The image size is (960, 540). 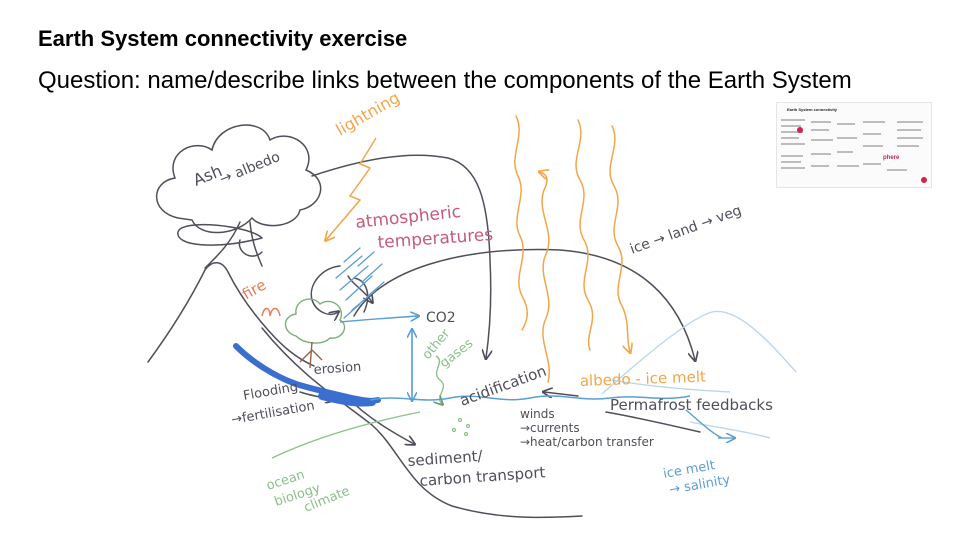 I want to click on thumbnail-heading: Earth System connectivity, so click(x=812, y=109).